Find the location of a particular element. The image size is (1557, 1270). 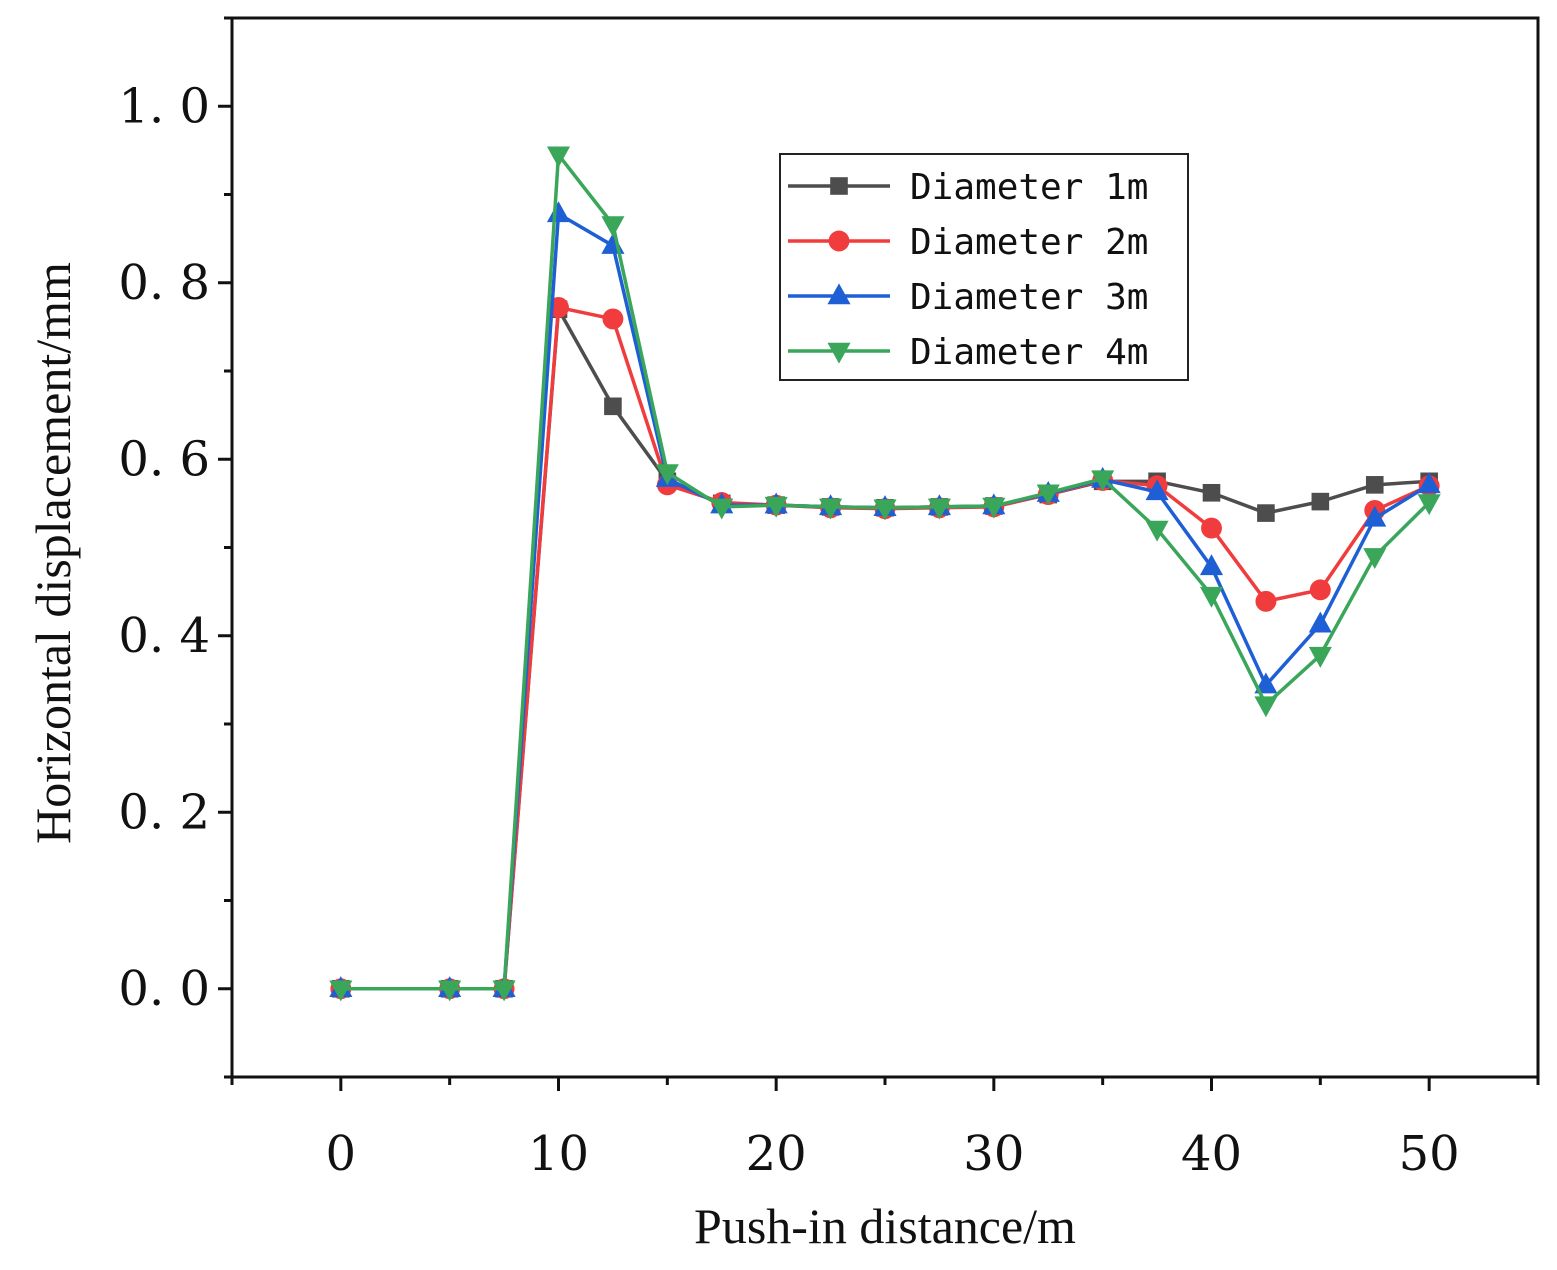

y-tick-label: 0. 4 is located at coordinates (164, 636).